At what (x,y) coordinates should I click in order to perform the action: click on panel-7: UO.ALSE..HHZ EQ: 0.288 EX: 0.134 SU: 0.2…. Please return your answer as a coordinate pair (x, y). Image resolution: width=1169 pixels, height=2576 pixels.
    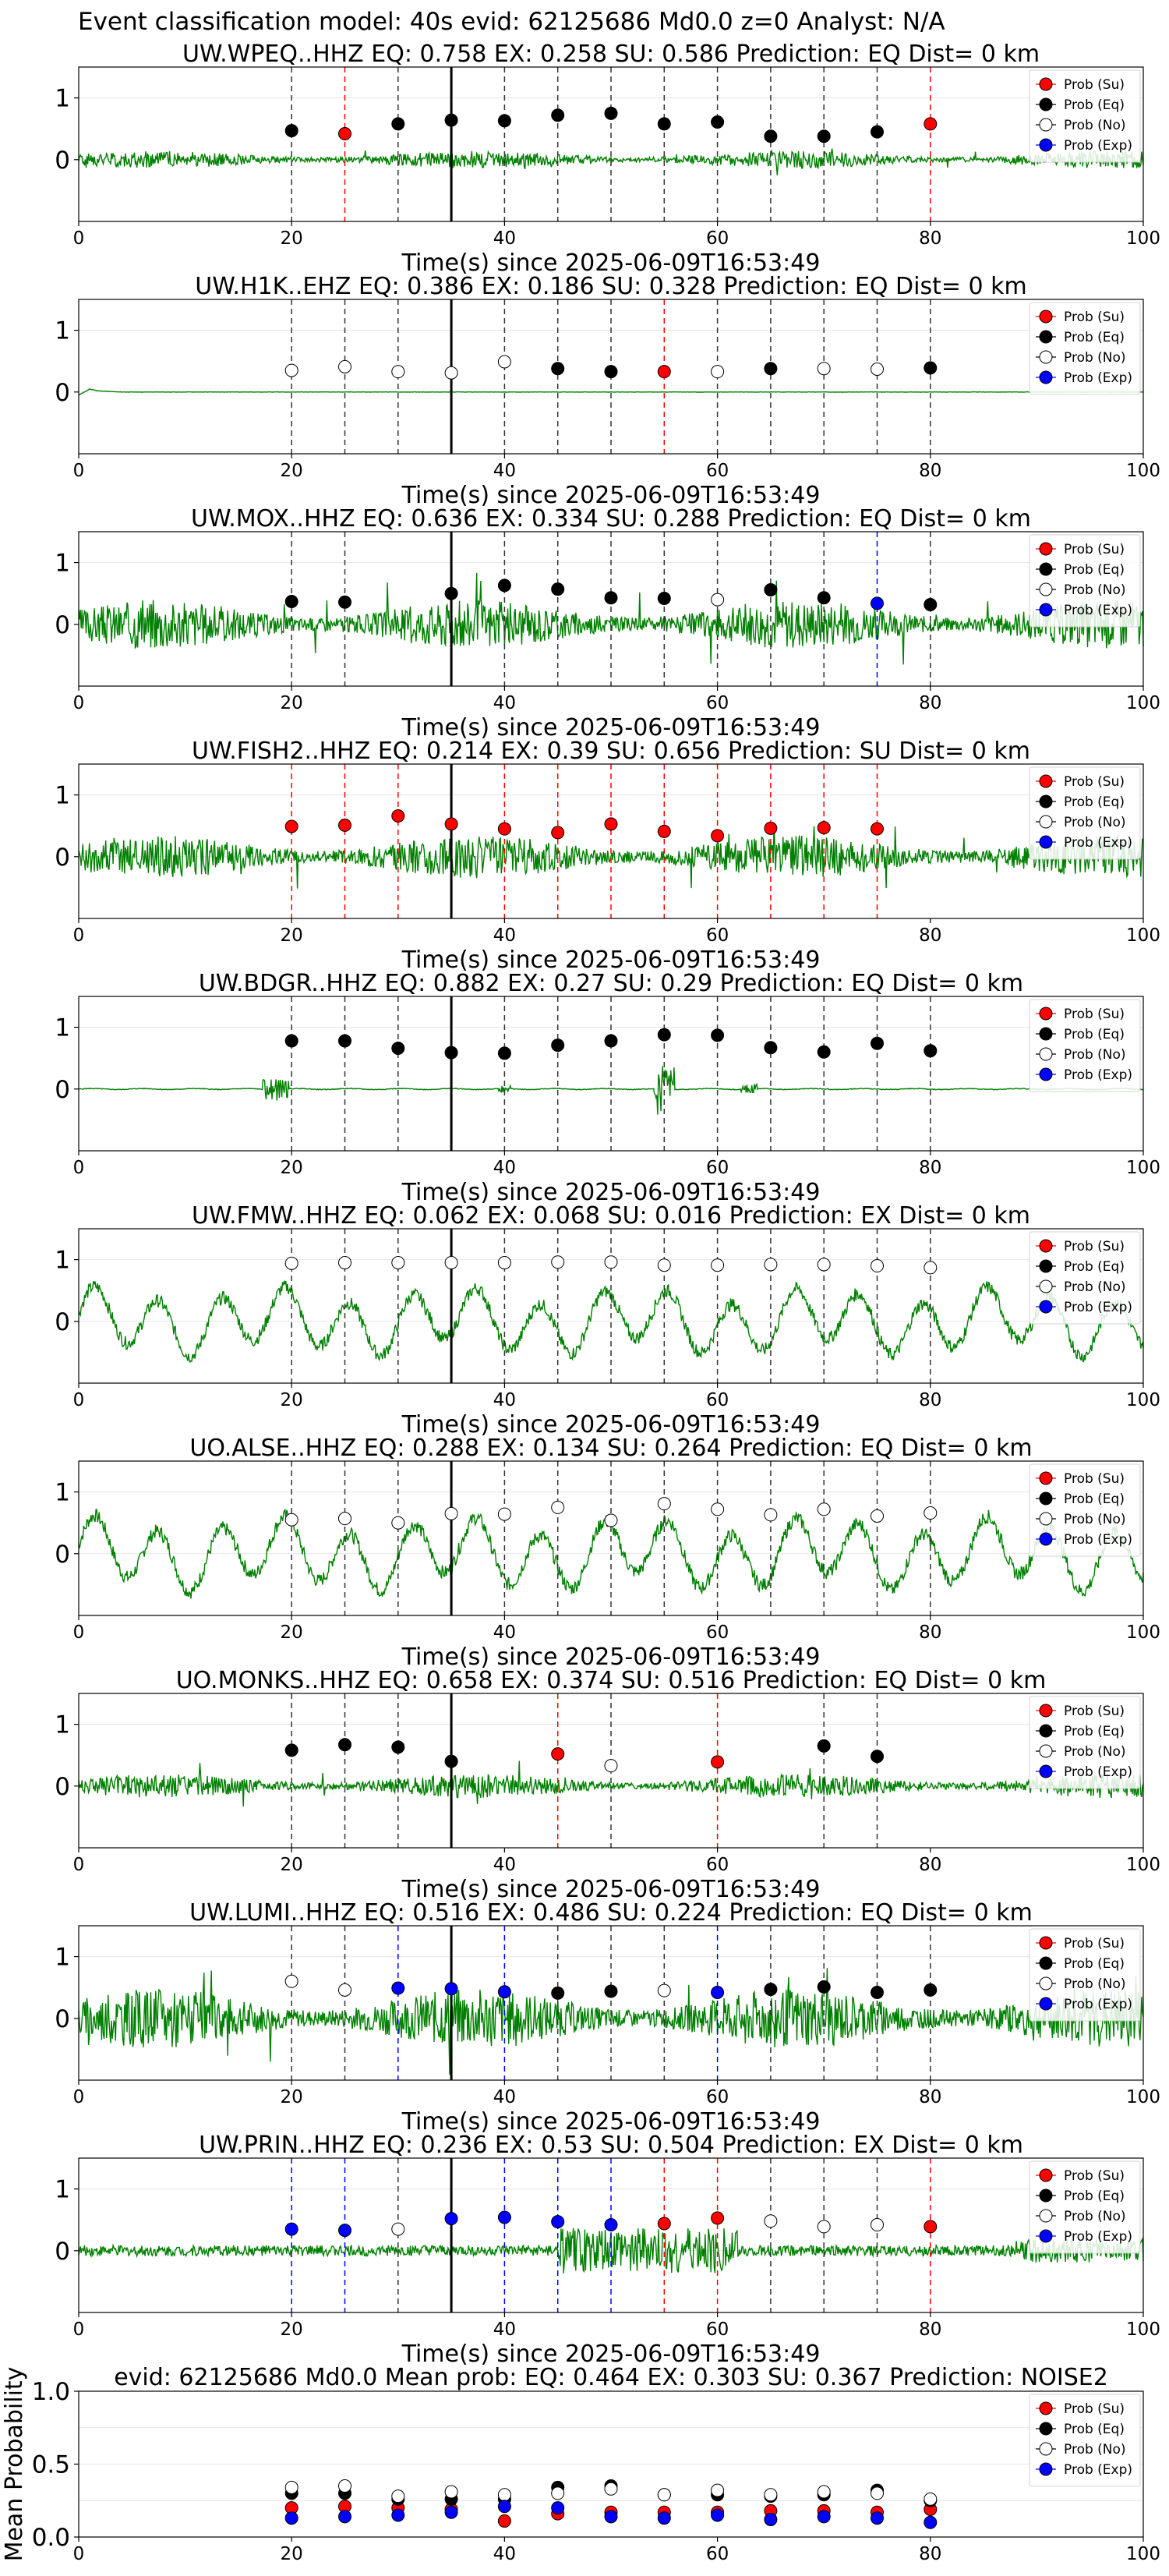
    Looking at the image, I should click on (607, 1553).